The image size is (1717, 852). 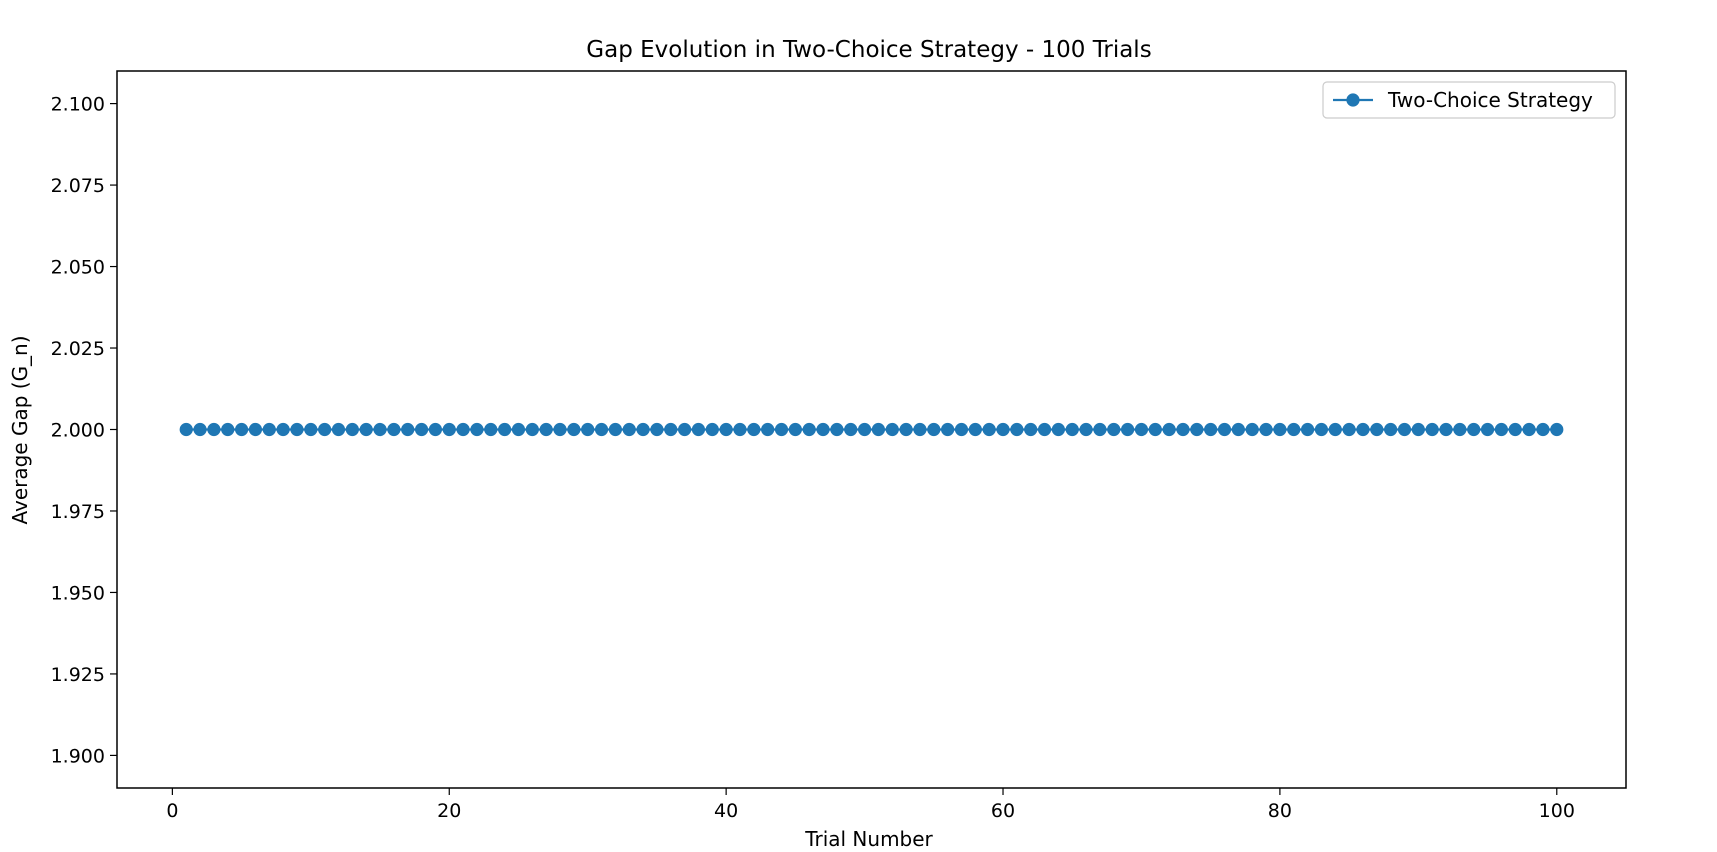 What do you see at coordinates (449, 811) in the screenshot?
I see `x-tick-label: 20` at bounding box center [449, 811].